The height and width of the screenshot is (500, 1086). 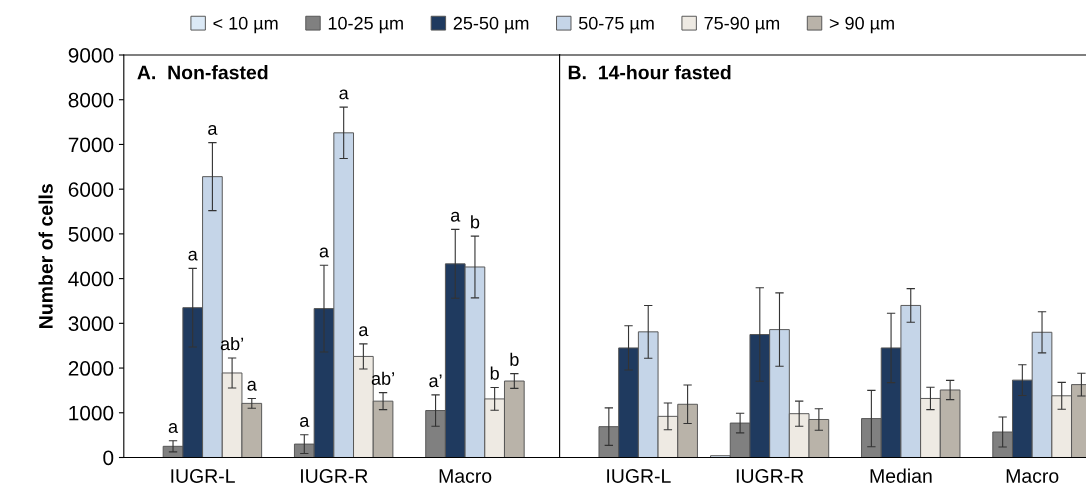 I want to click on y-tick-label: 3000, so click(x=91, y=324).